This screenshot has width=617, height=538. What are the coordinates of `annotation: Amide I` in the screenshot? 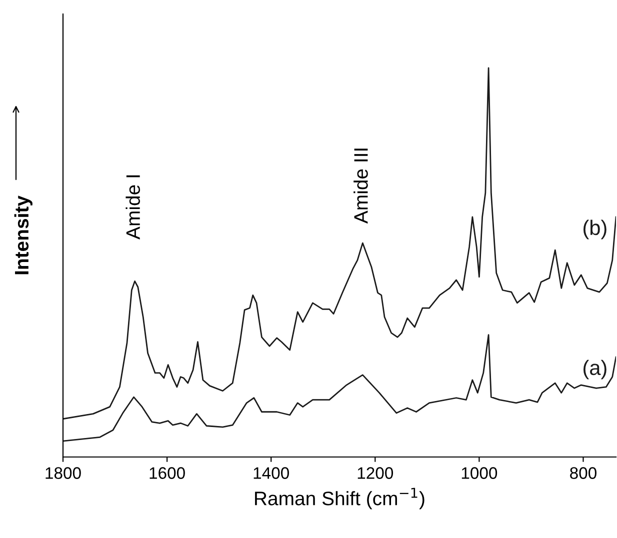 It's located at (133, 207).